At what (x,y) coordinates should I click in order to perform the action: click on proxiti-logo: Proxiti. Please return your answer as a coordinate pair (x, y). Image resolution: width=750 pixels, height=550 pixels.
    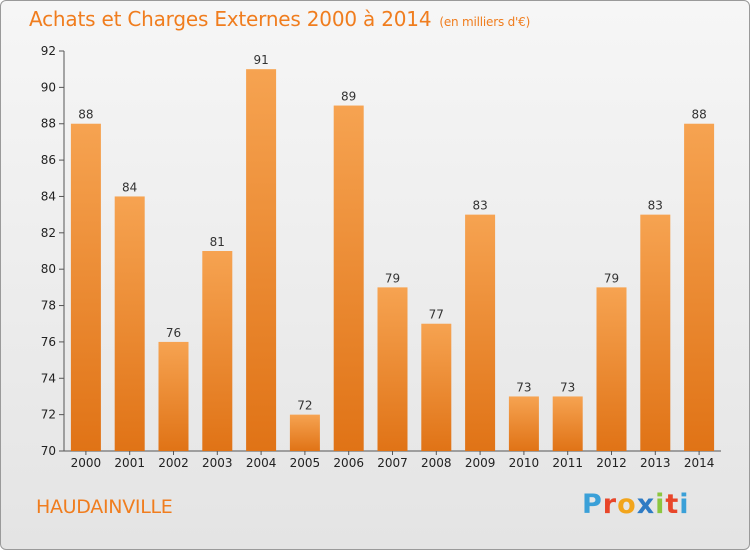
    Looking at the image, I should click on (636, 504).